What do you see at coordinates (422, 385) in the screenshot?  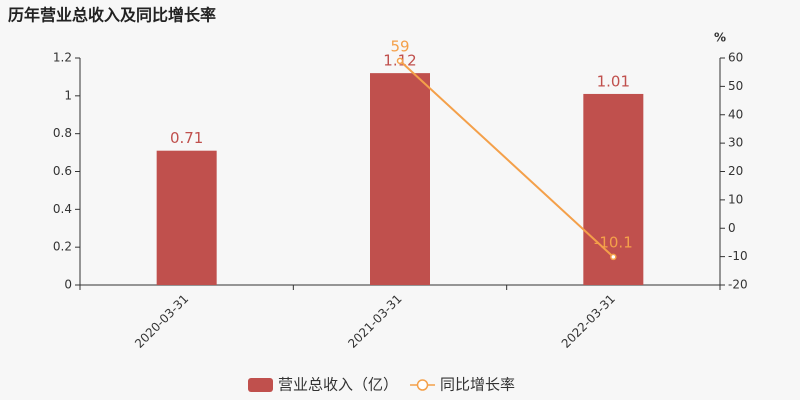 I see `legend-swatch-point` at bounding box center [422, 385].